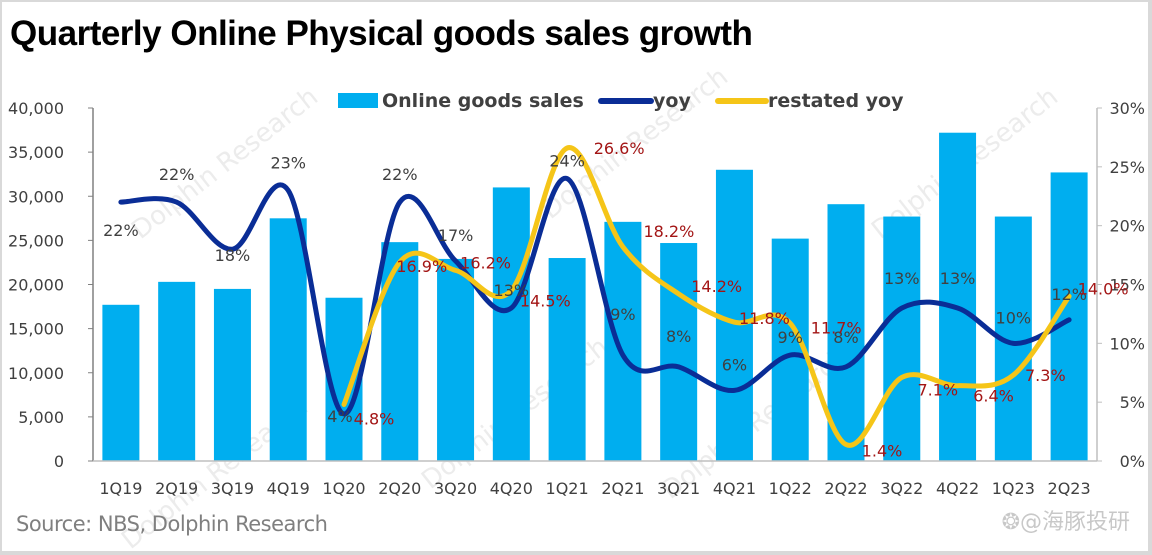 Image resolution: width=1152 pixels, height=555 pixels. I want to click on restated-yoy-data-label: 14.2%, so click(716, 286).